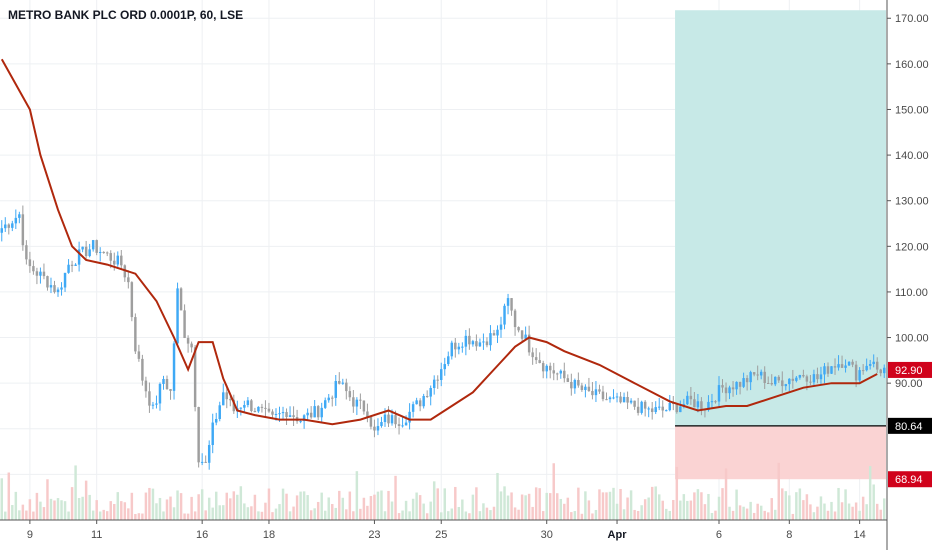  Describe the element at coordinates (466, 535) in the screenshot. I see `x-axis-panel` at that location.